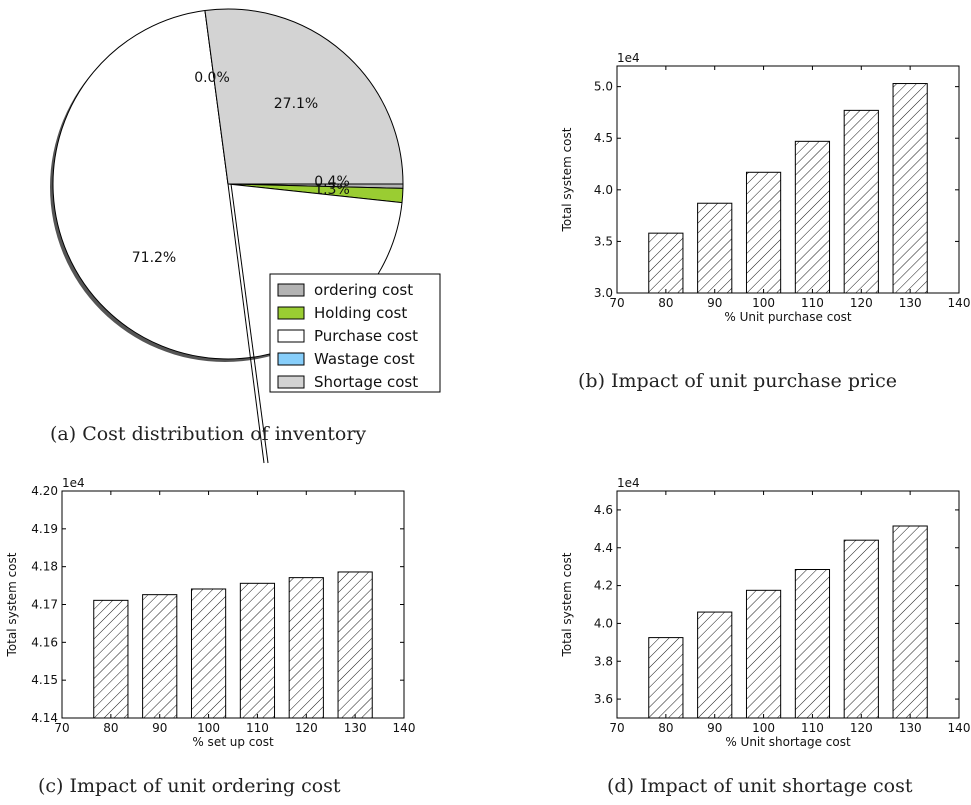  What do you see at coordinates (366, 336) in the screenshot?
I see `legend-label-purchase-cost: Purchase cost` at bounding box center [366, 336].